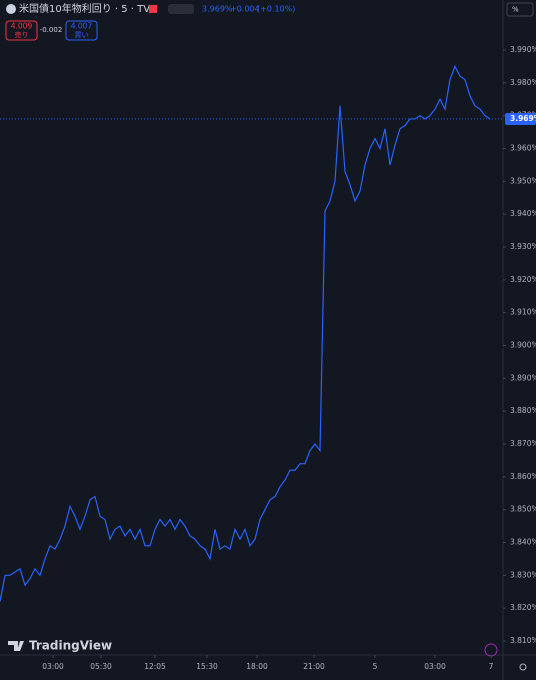  What do you see at coordinates (523, 246) in the screenshot?
I see `y-tick-label: 3.930%` at bounding box center [523, 246].